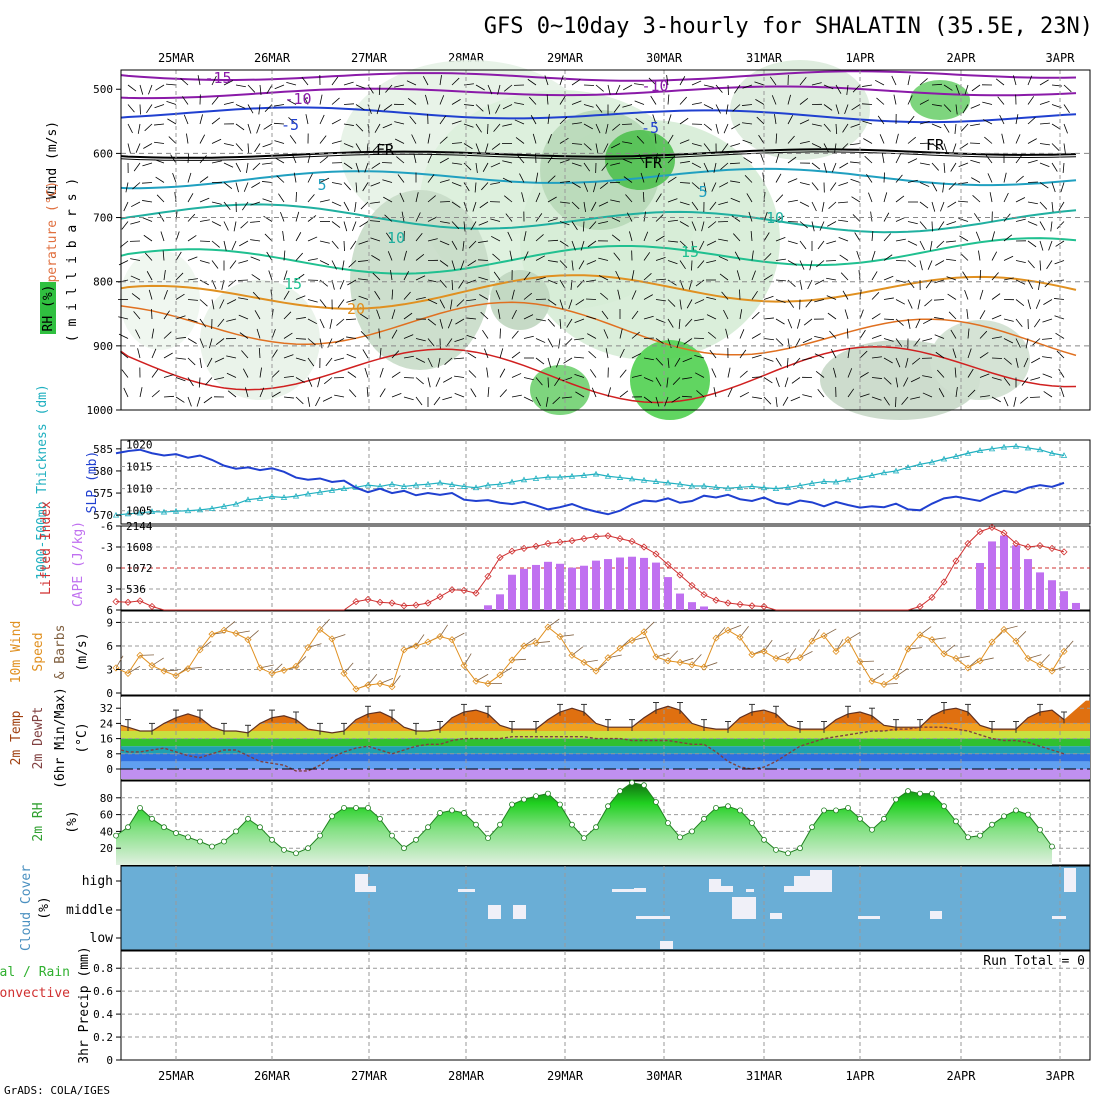 The image size is (1100, 1100). I want to click on cloud-level-label: high, so click(97, 881).